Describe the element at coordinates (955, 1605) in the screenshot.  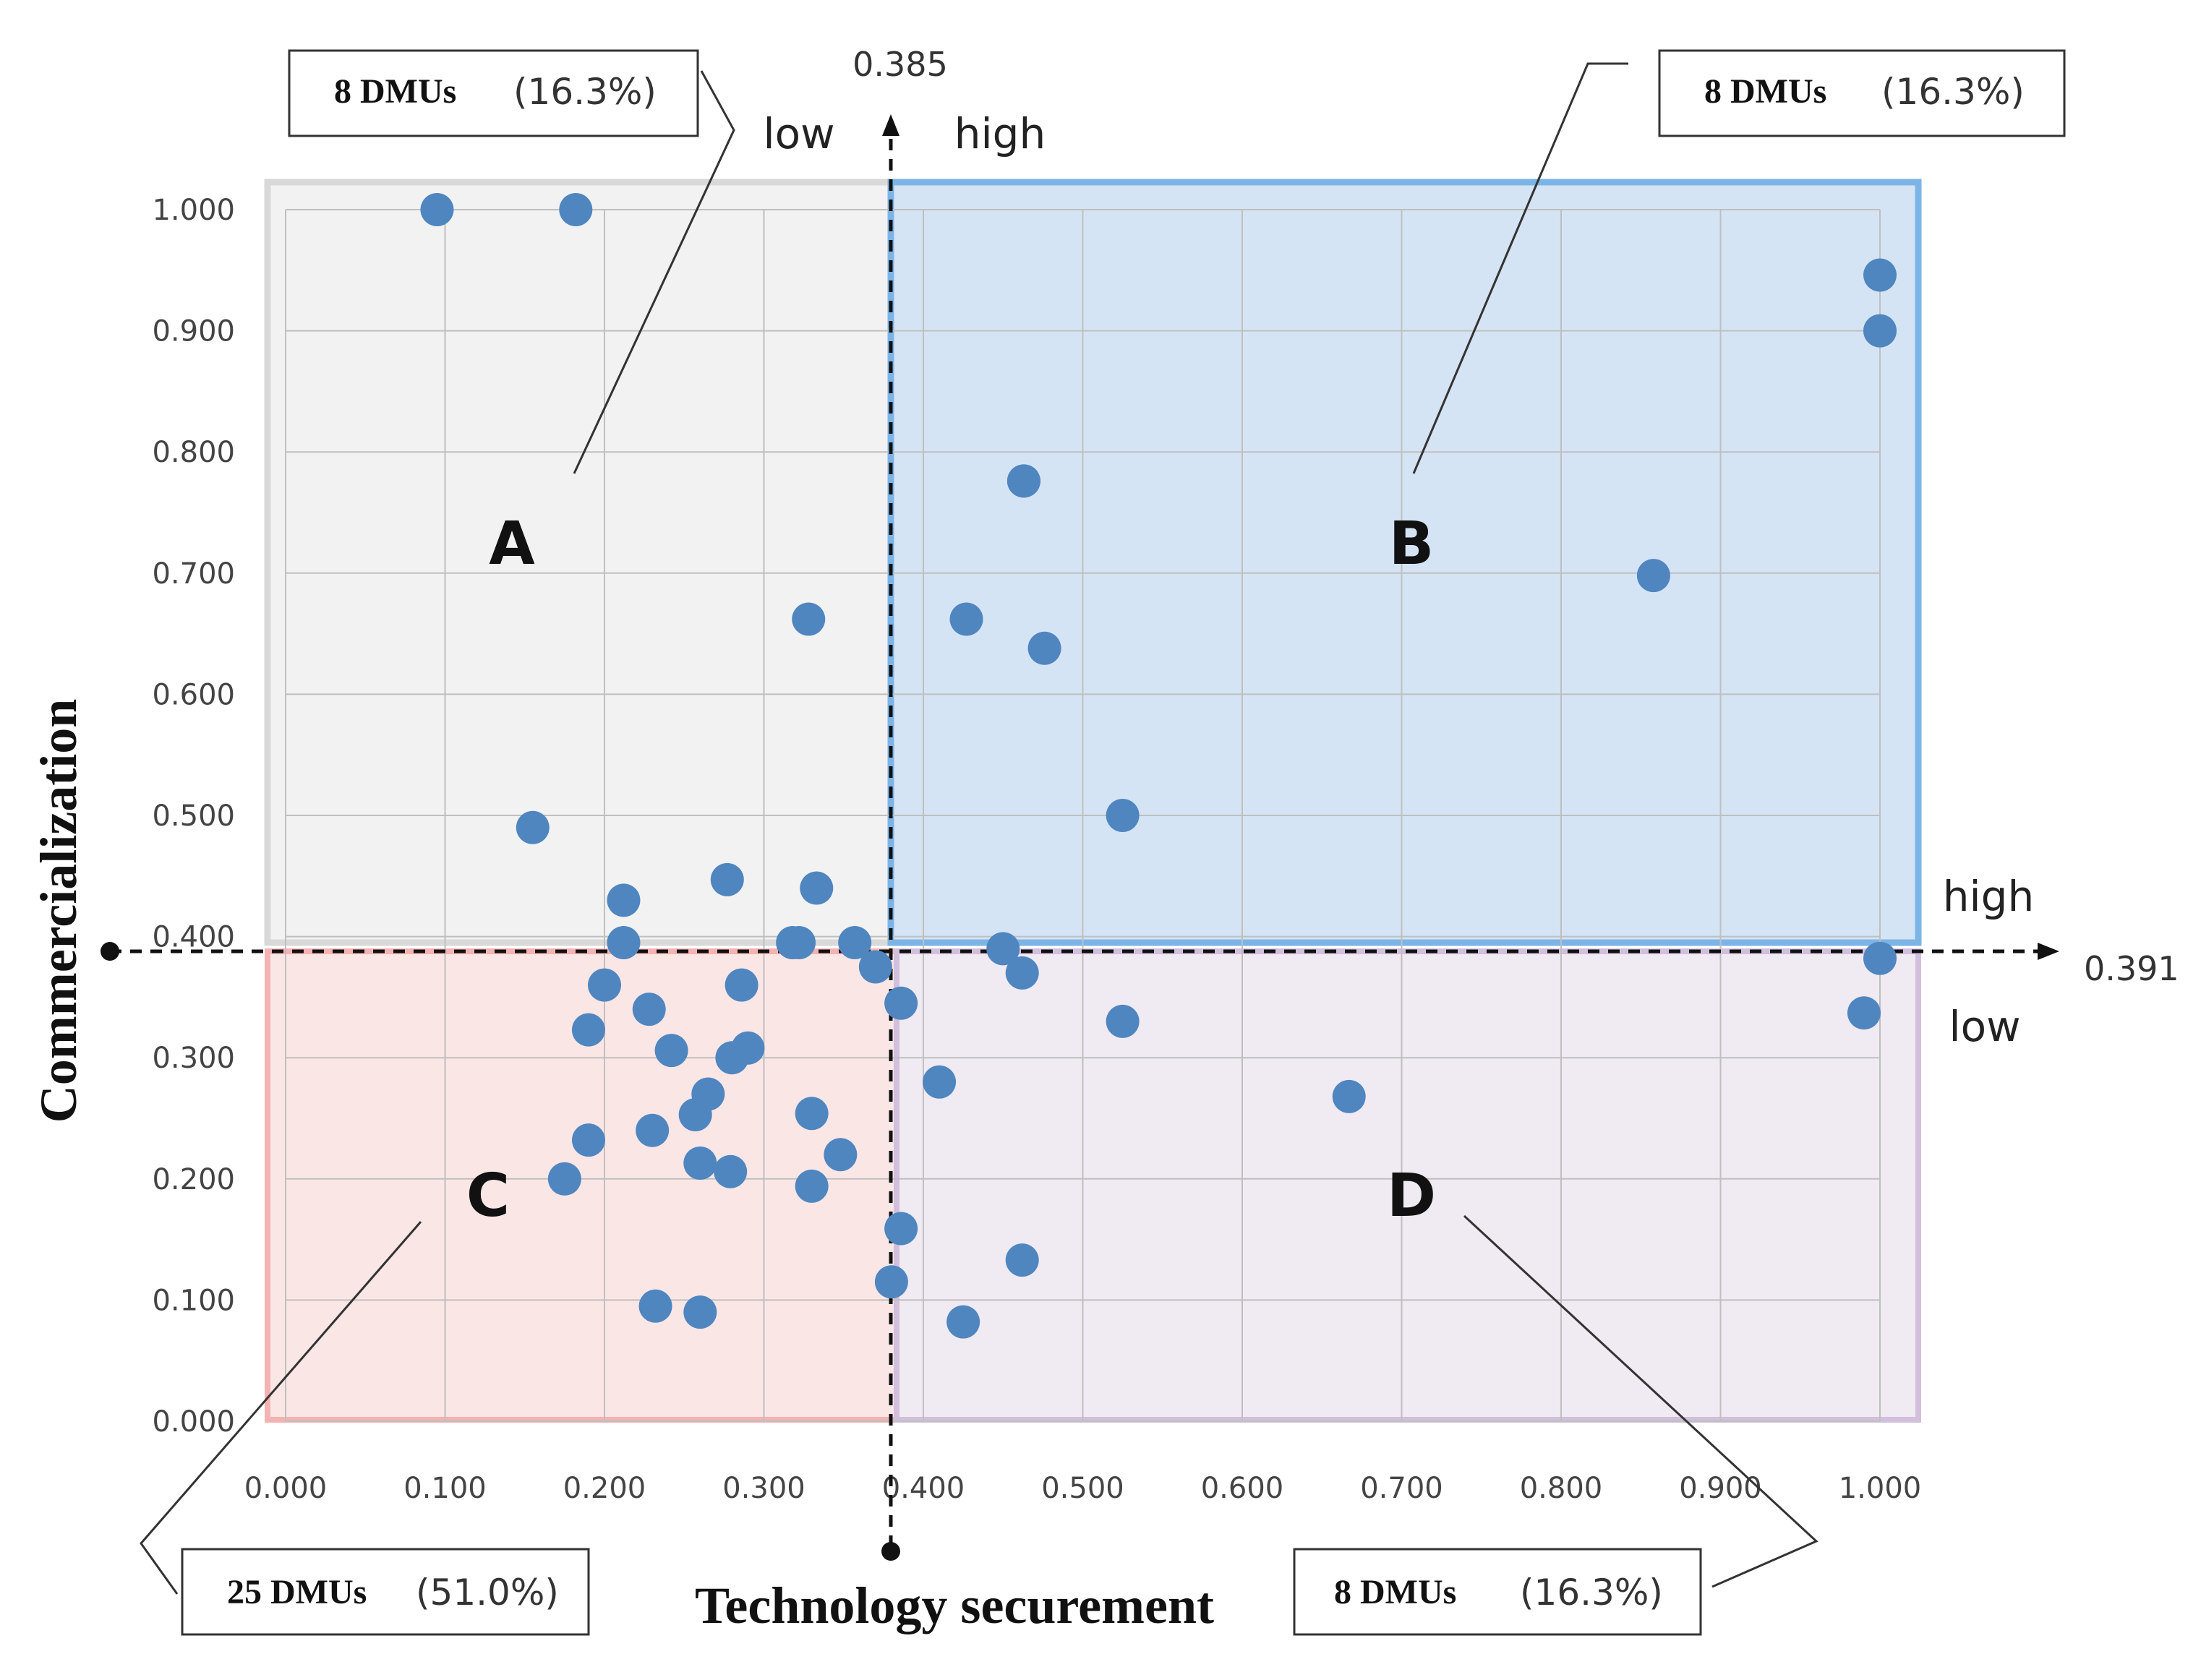
I see `x-axis-title: Technology securement` at that location.